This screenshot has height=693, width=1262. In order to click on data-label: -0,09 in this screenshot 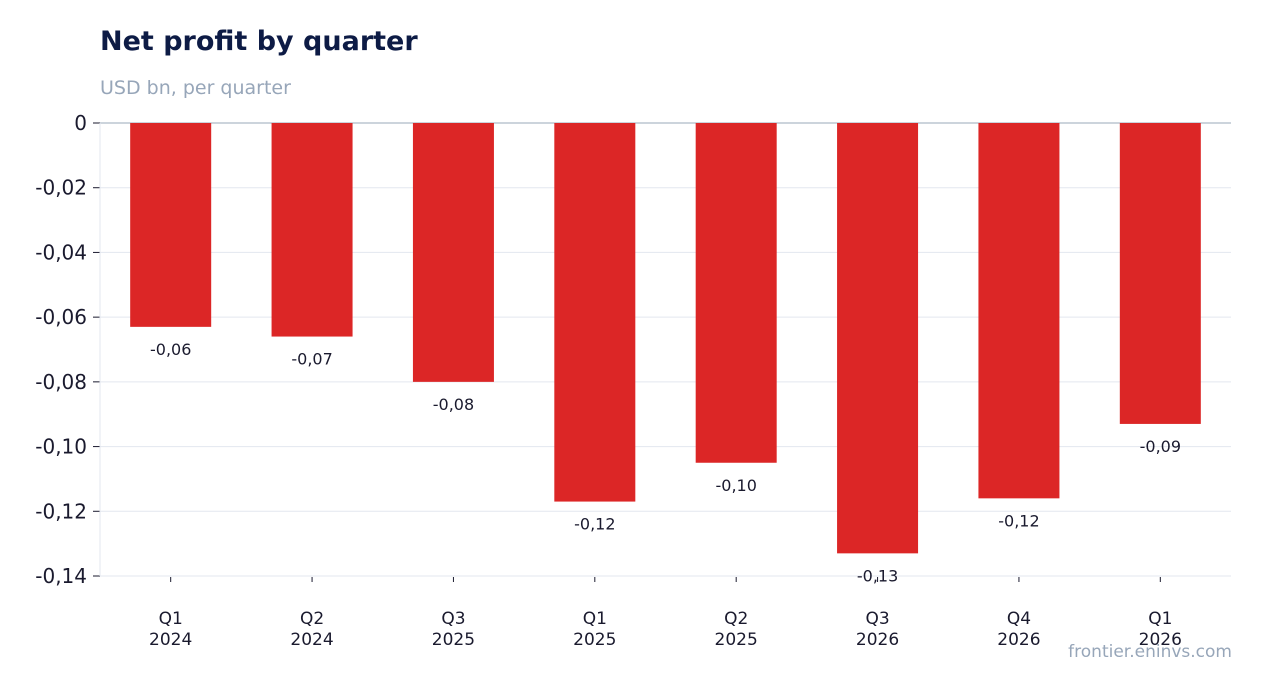, I will do `click(1160, 446)`.